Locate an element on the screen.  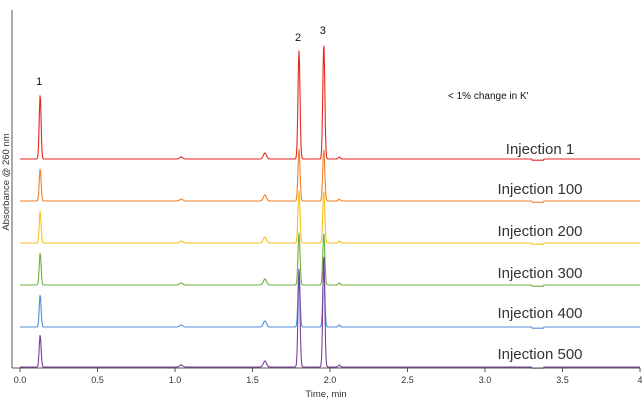
peak-label: 3 is located at coordinates (323, 31).